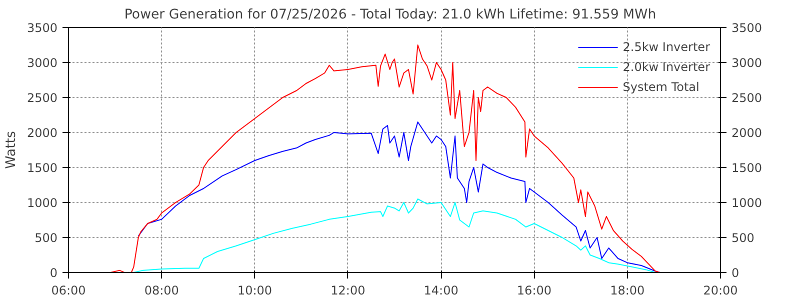  Describe the element at coordinates (747, 168) in the screenshot. I see `y2-tick-label: 1500` at that location.